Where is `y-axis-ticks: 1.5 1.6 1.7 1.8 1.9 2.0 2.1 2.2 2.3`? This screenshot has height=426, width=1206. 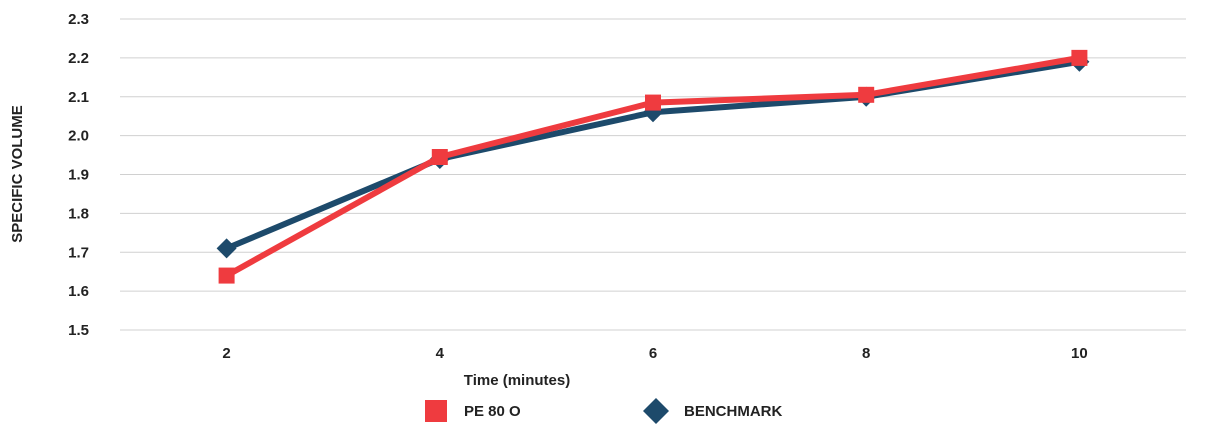
y-axis-ticks: 1.5 1.6 1.7 1.8 1.9 2.0 2.1 2.2 2.3 is located at coordinates (78, 175).